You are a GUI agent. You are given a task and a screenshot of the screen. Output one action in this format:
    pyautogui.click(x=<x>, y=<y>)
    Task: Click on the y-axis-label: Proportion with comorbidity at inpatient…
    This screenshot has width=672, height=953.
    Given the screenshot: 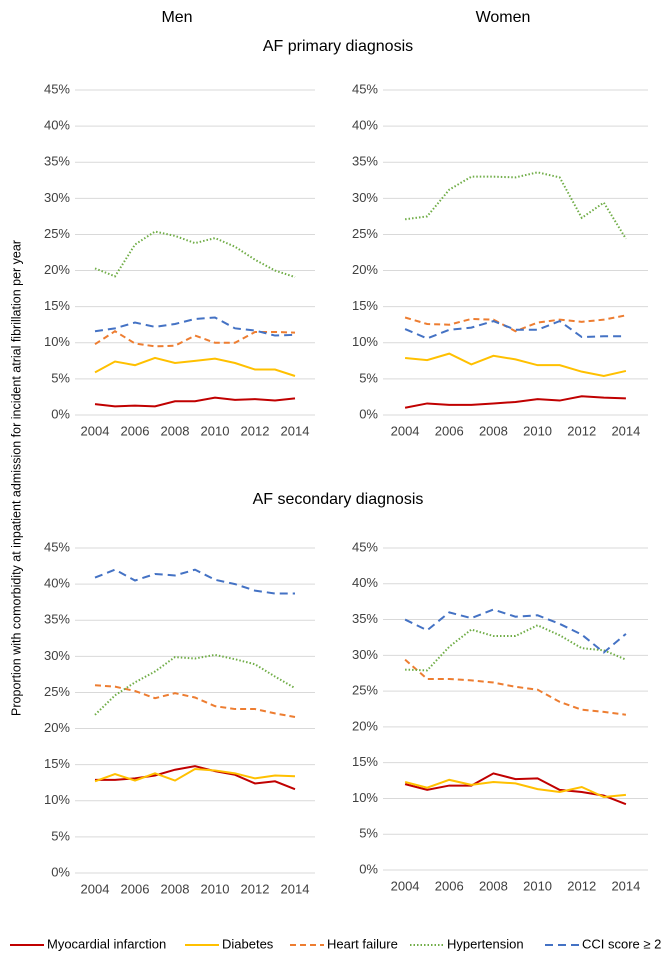 What is the action you would take?
    pyautogui.click(x=16, y=478)
    